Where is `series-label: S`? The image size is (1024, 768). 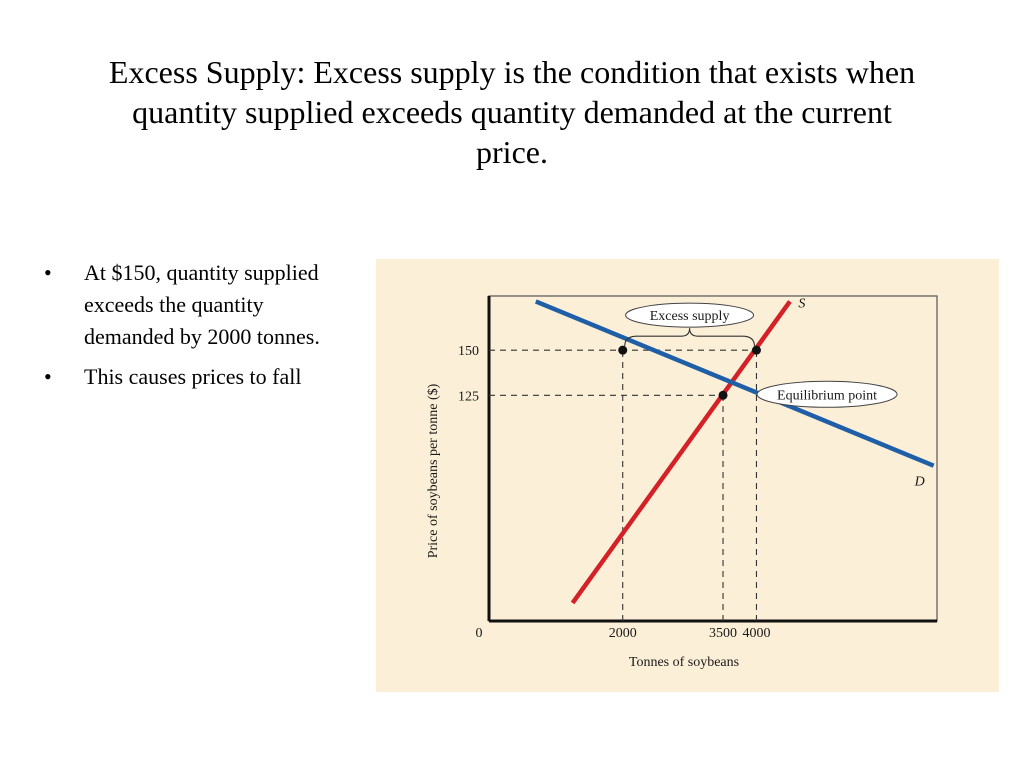 series-label: S is located at coordinates (801, 303).